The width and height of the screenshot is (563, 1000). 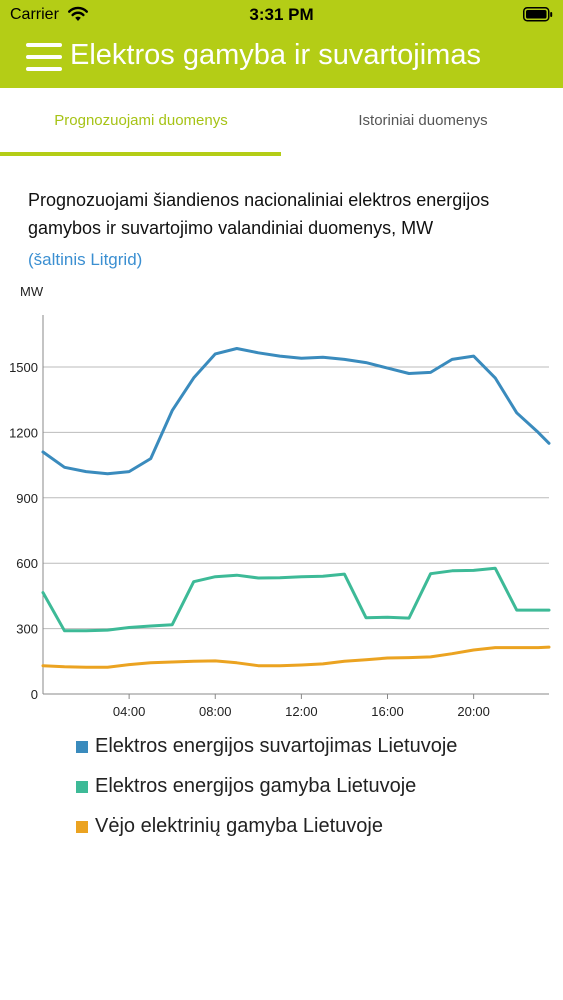 I want to click on y-tick-label: 900, so click(x=27, y=498).